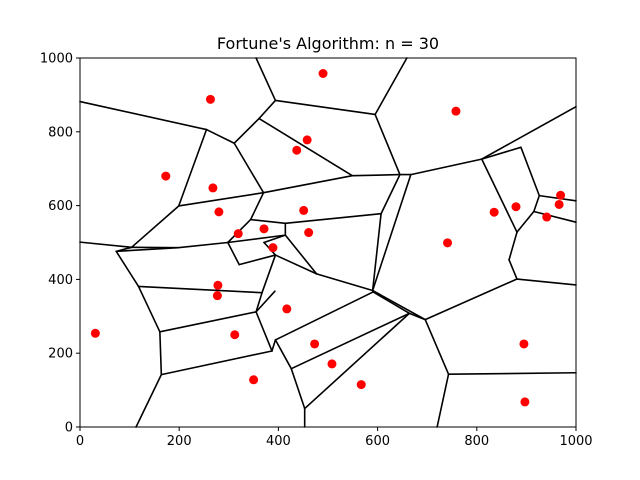 The width and height of the screenshot is (640, 480). Describe the element at coordinates (60, 132) in the screenshot. I see `y-tick-label: 800` at that location.